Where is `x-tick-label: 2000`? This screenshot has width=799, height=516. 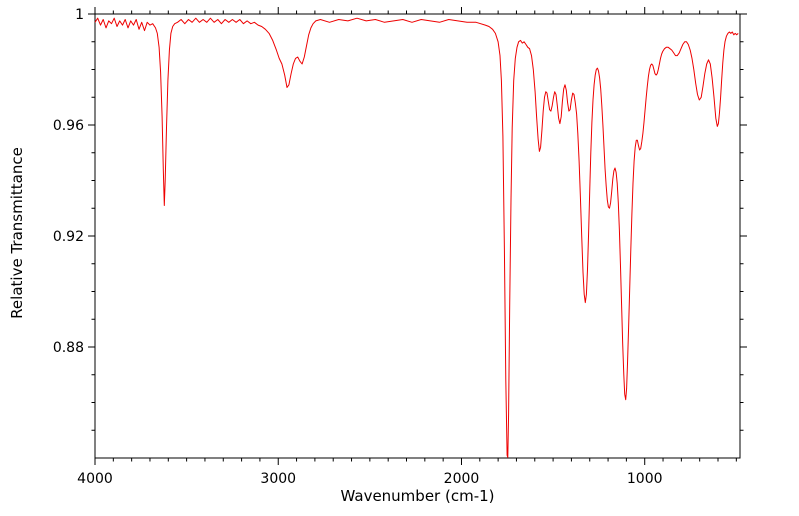 x-tick-label: 2000 is located at coordinates (462, 479).